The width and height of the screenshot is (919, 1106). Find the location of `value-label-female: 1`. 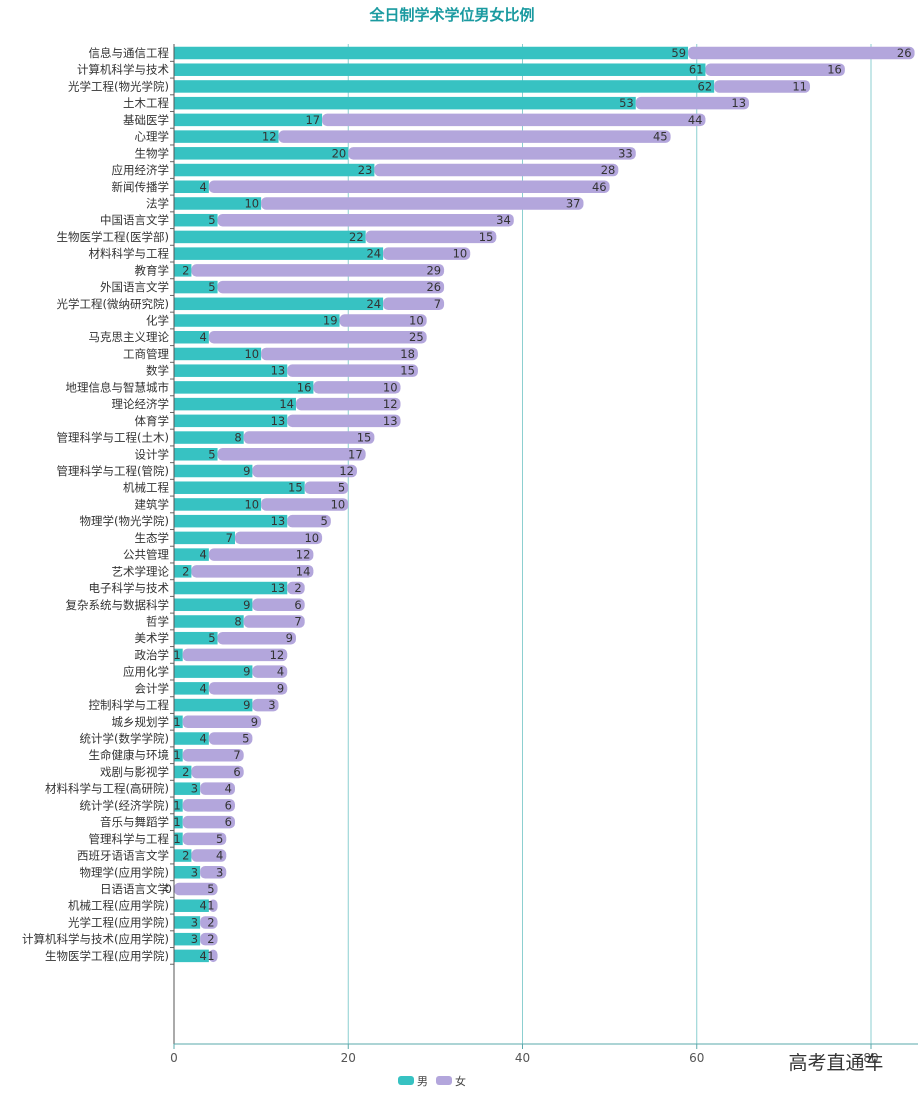

value-label-female: 1 is located at coordinates (210, 906).